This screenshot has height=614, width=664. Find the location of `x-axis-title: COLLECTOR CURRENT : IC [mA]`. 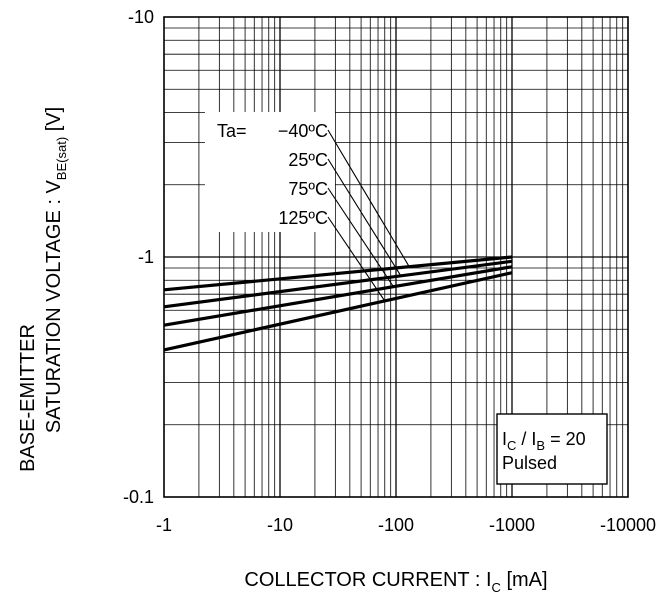

x-axis-title: COLLECTOR CURRENT : IC [mA] is located at coordinates (395, 582).